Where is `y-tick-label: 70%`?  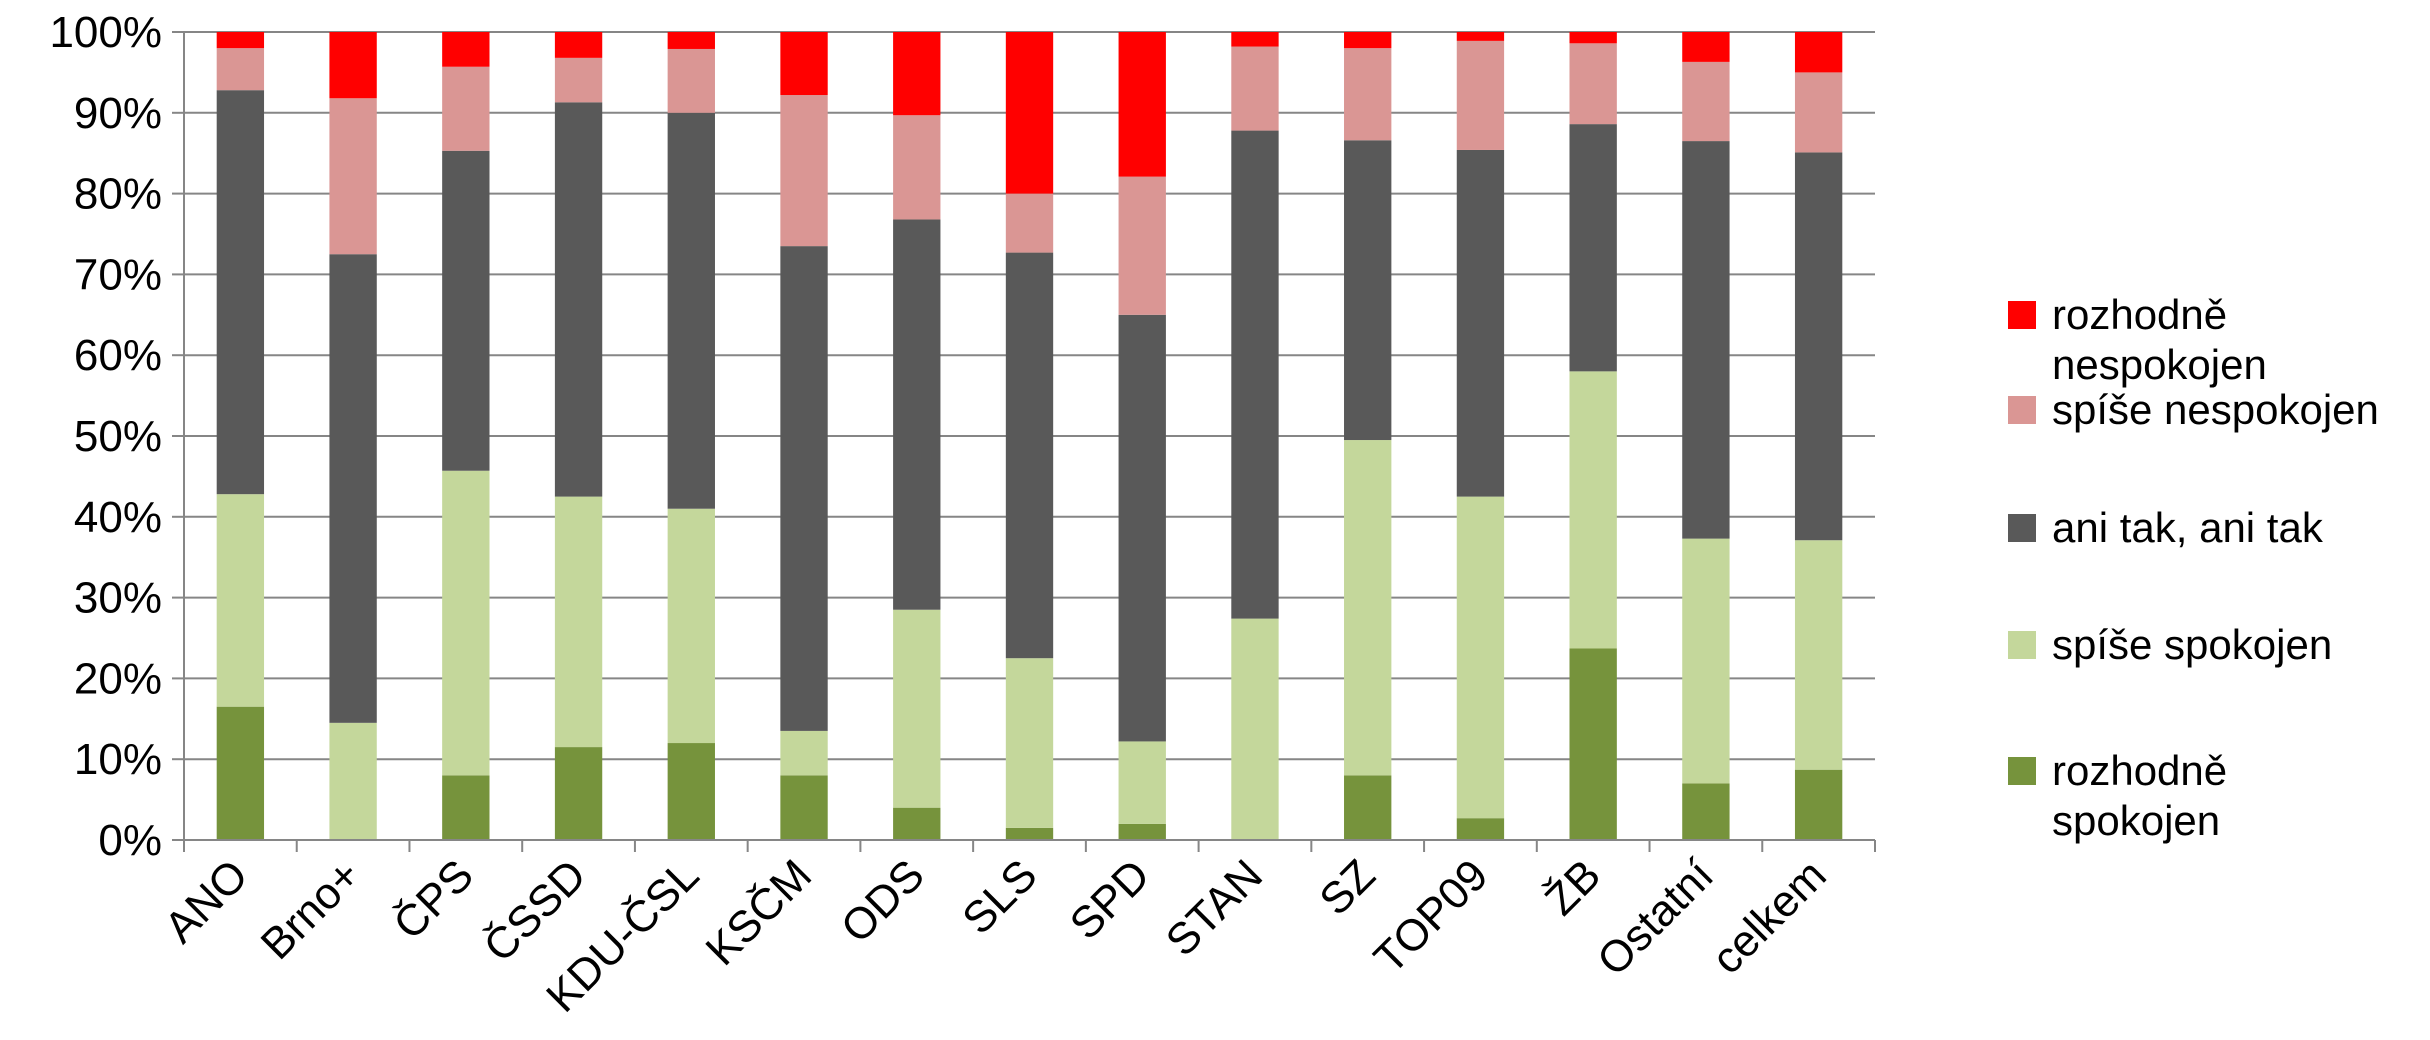 y-tick-label: 70% is located at coordinates (118, 274).